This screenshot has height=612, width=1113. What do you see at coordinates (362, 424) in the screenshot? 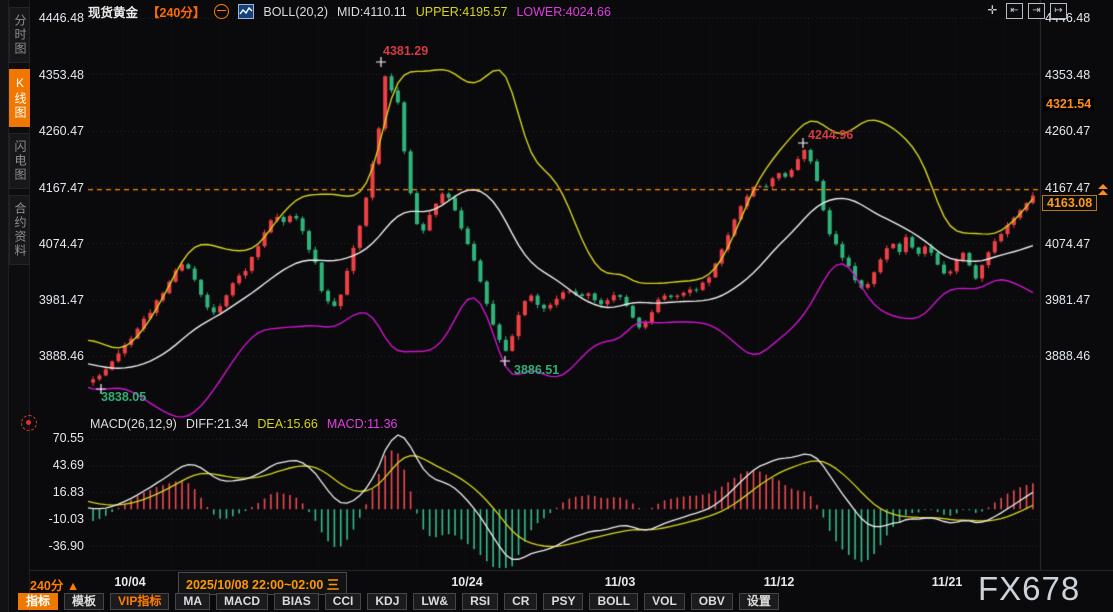
I see `macd-macd-value: MACD:11.36` at bounding box center [362, 424].